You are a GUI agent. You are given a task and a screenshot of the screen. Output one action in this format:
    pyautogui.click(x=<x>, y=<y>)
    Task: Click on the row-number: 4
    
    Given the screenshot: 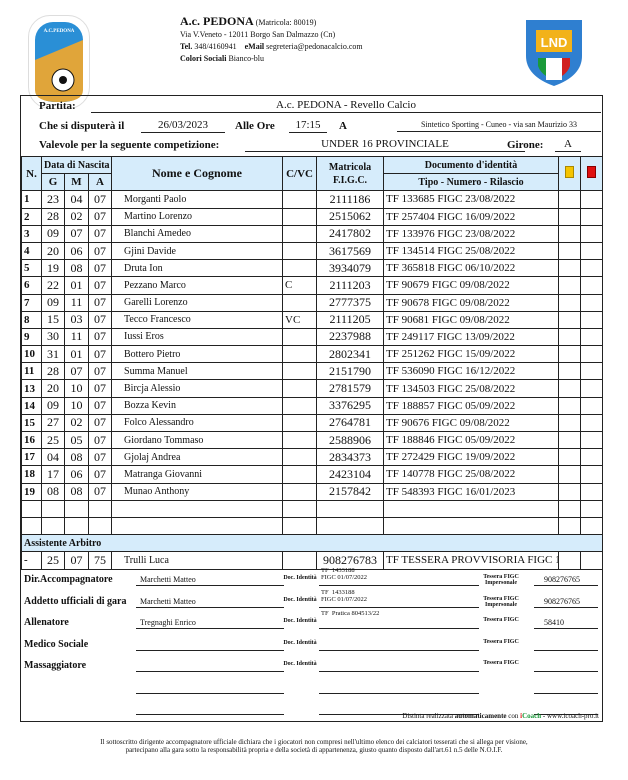 What is the action you would take?
    pyautogui.click(x=31, y=251)
    